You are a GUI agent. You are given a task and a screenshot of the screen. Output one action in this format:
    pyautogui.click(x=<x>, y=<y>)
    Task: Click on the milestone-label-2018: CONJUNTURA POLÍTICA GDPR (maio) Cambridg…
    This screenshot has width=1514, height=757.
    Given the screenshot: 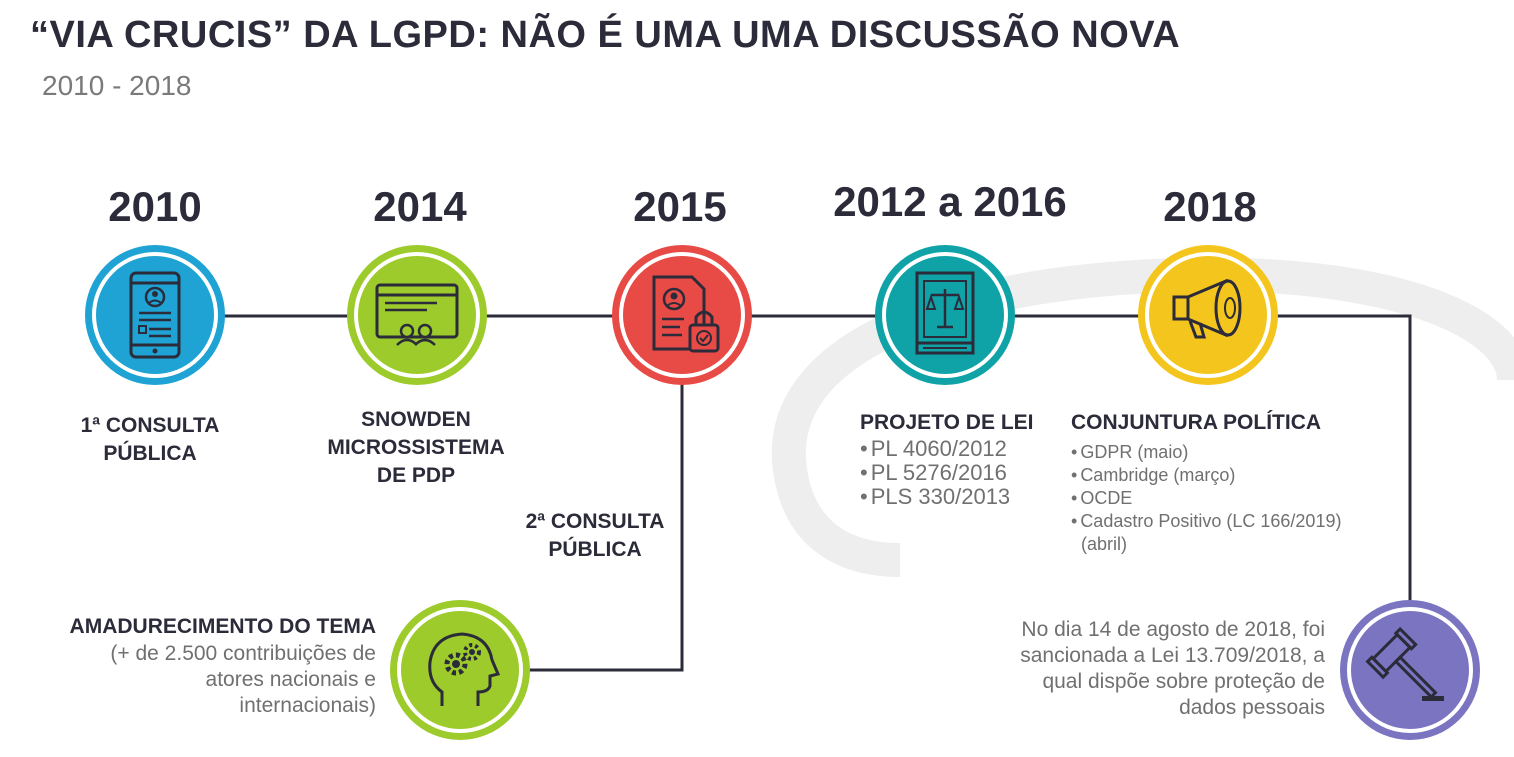 What is the action you would take?
    pyautogui.click(x=1236, y=482)
    